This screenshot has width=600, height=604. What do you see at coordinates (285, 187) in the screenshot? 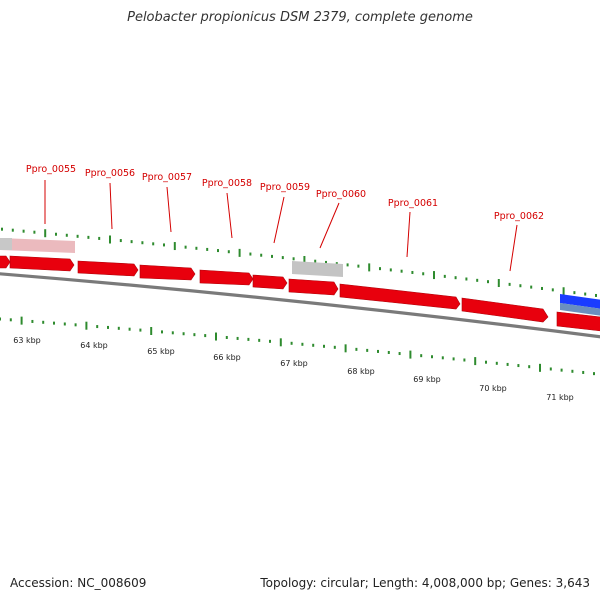
I see `gene-label: Ppro_0059` at bounding box center [285, 187].